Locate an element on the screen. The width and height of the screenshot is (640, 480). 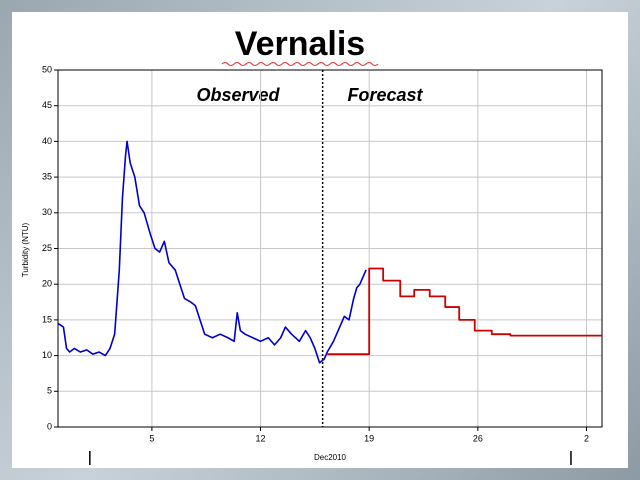
y-tick-label: 15 is located at coordinates (47, 319).